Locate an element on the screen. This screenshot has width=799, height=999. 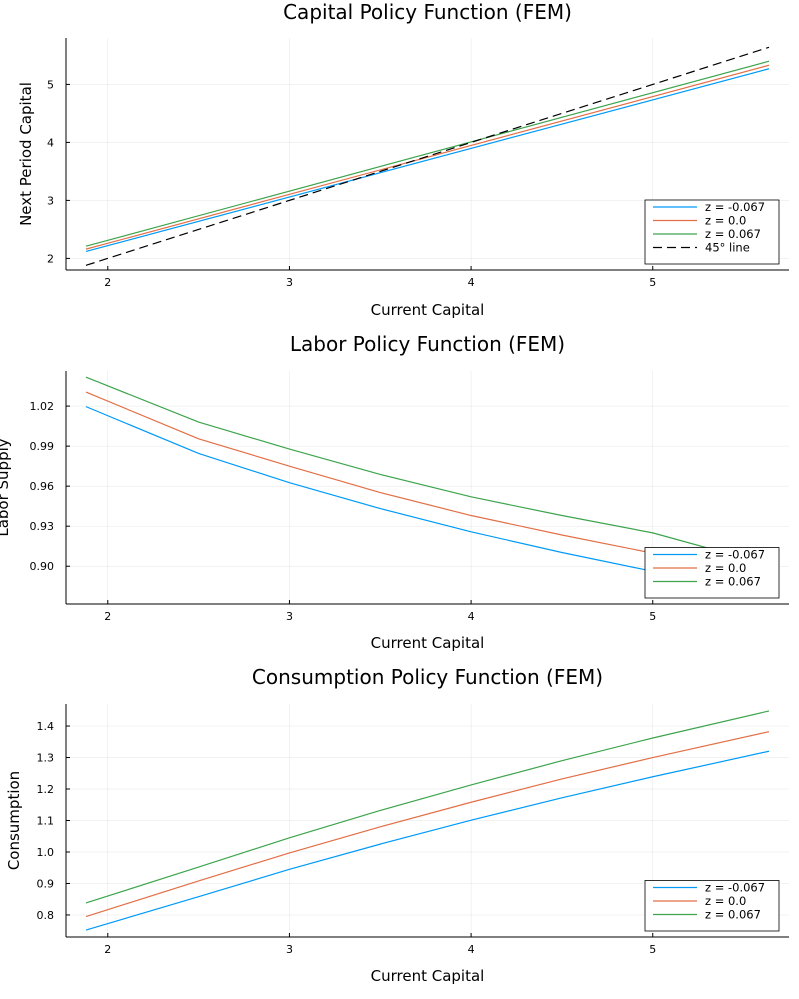
y-tick-label: 0.90 is located at coordinates (42, 566).